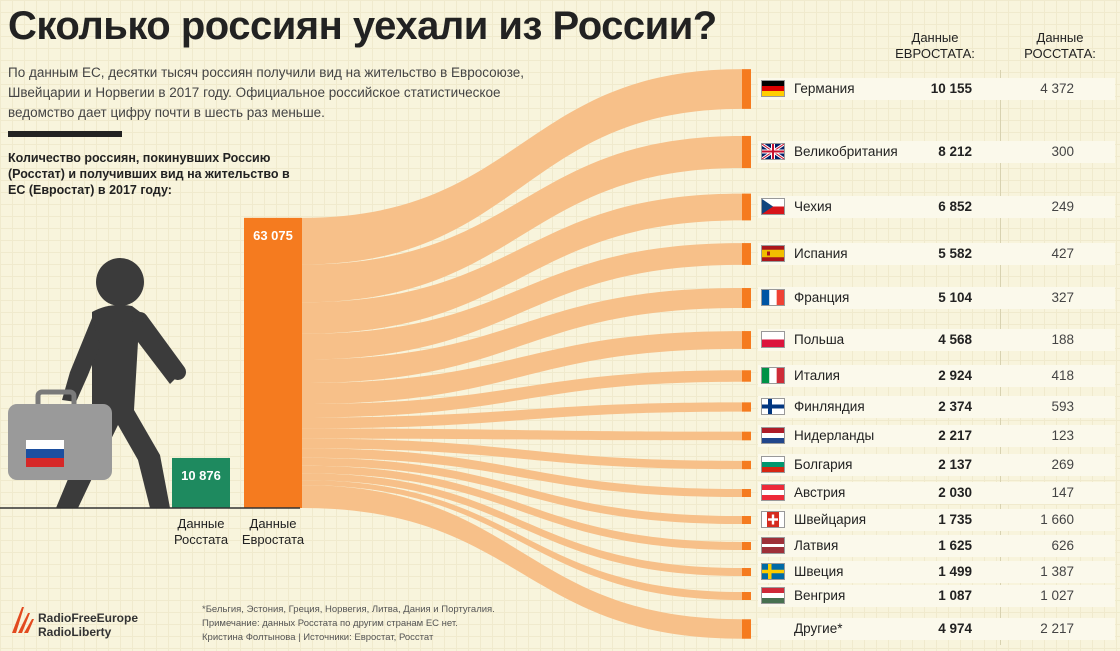 This screenshot has width=1120, height=651. I want to click on country-name: Австрия, so click(820, 492).